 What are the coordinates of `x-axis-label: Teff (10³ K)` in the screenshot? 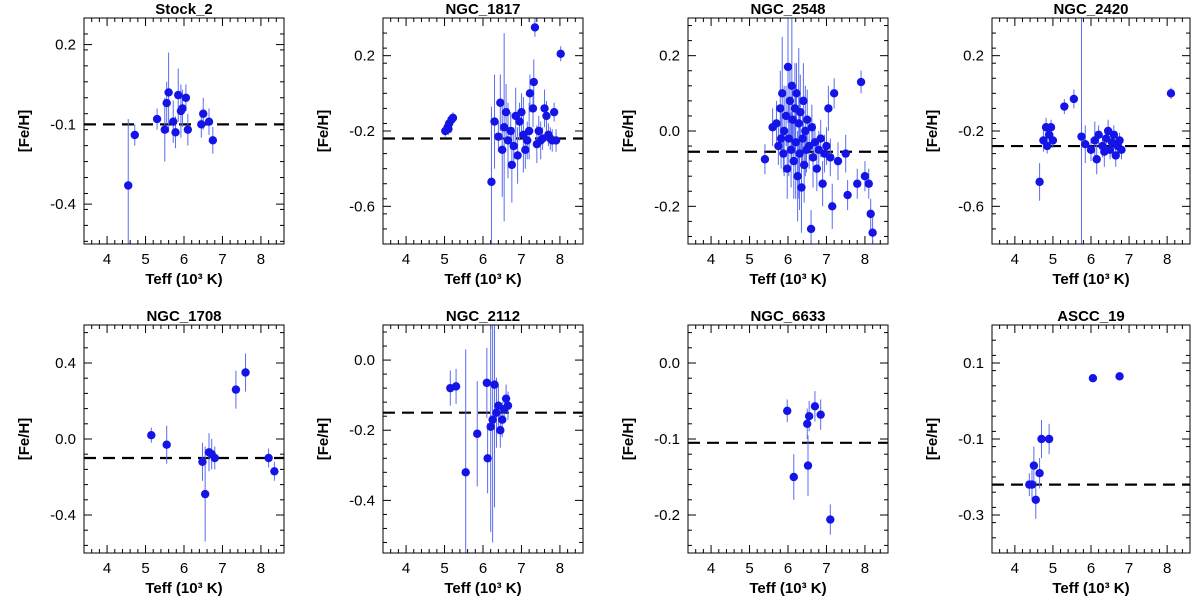 It's located at (183, 279).